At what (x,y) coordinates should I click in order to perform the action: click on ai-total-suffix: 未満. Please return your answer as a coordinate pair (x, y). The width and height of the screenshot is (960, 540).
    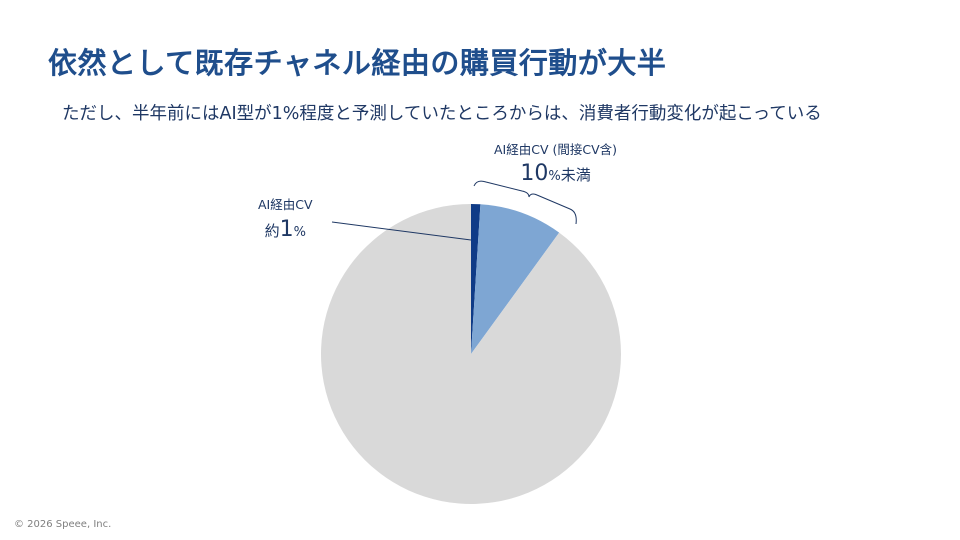
    Looking at the image, I should click on (575, 175).